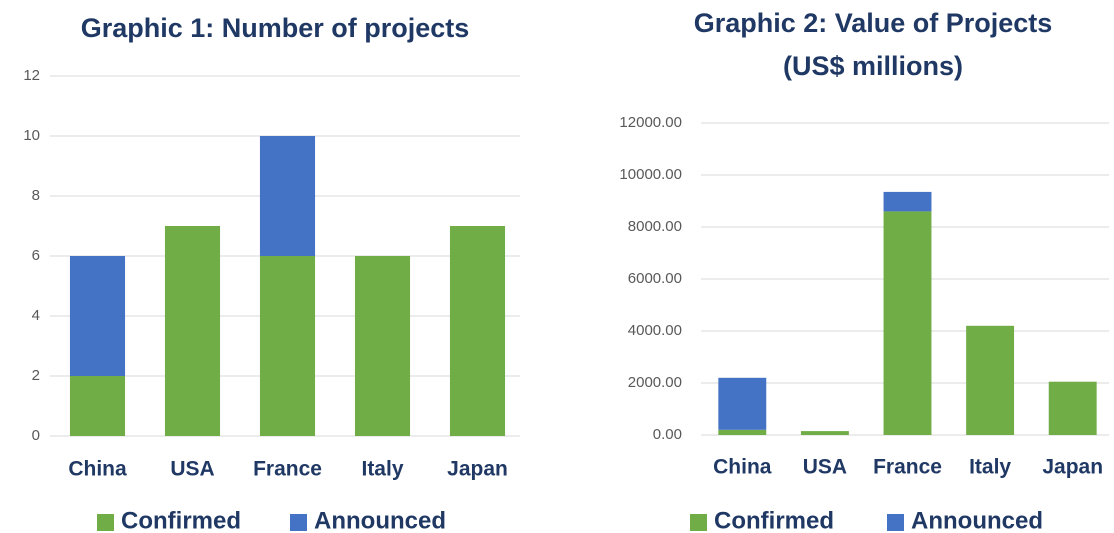  I want to click on y-tick-label: 4, so click(36, 315).